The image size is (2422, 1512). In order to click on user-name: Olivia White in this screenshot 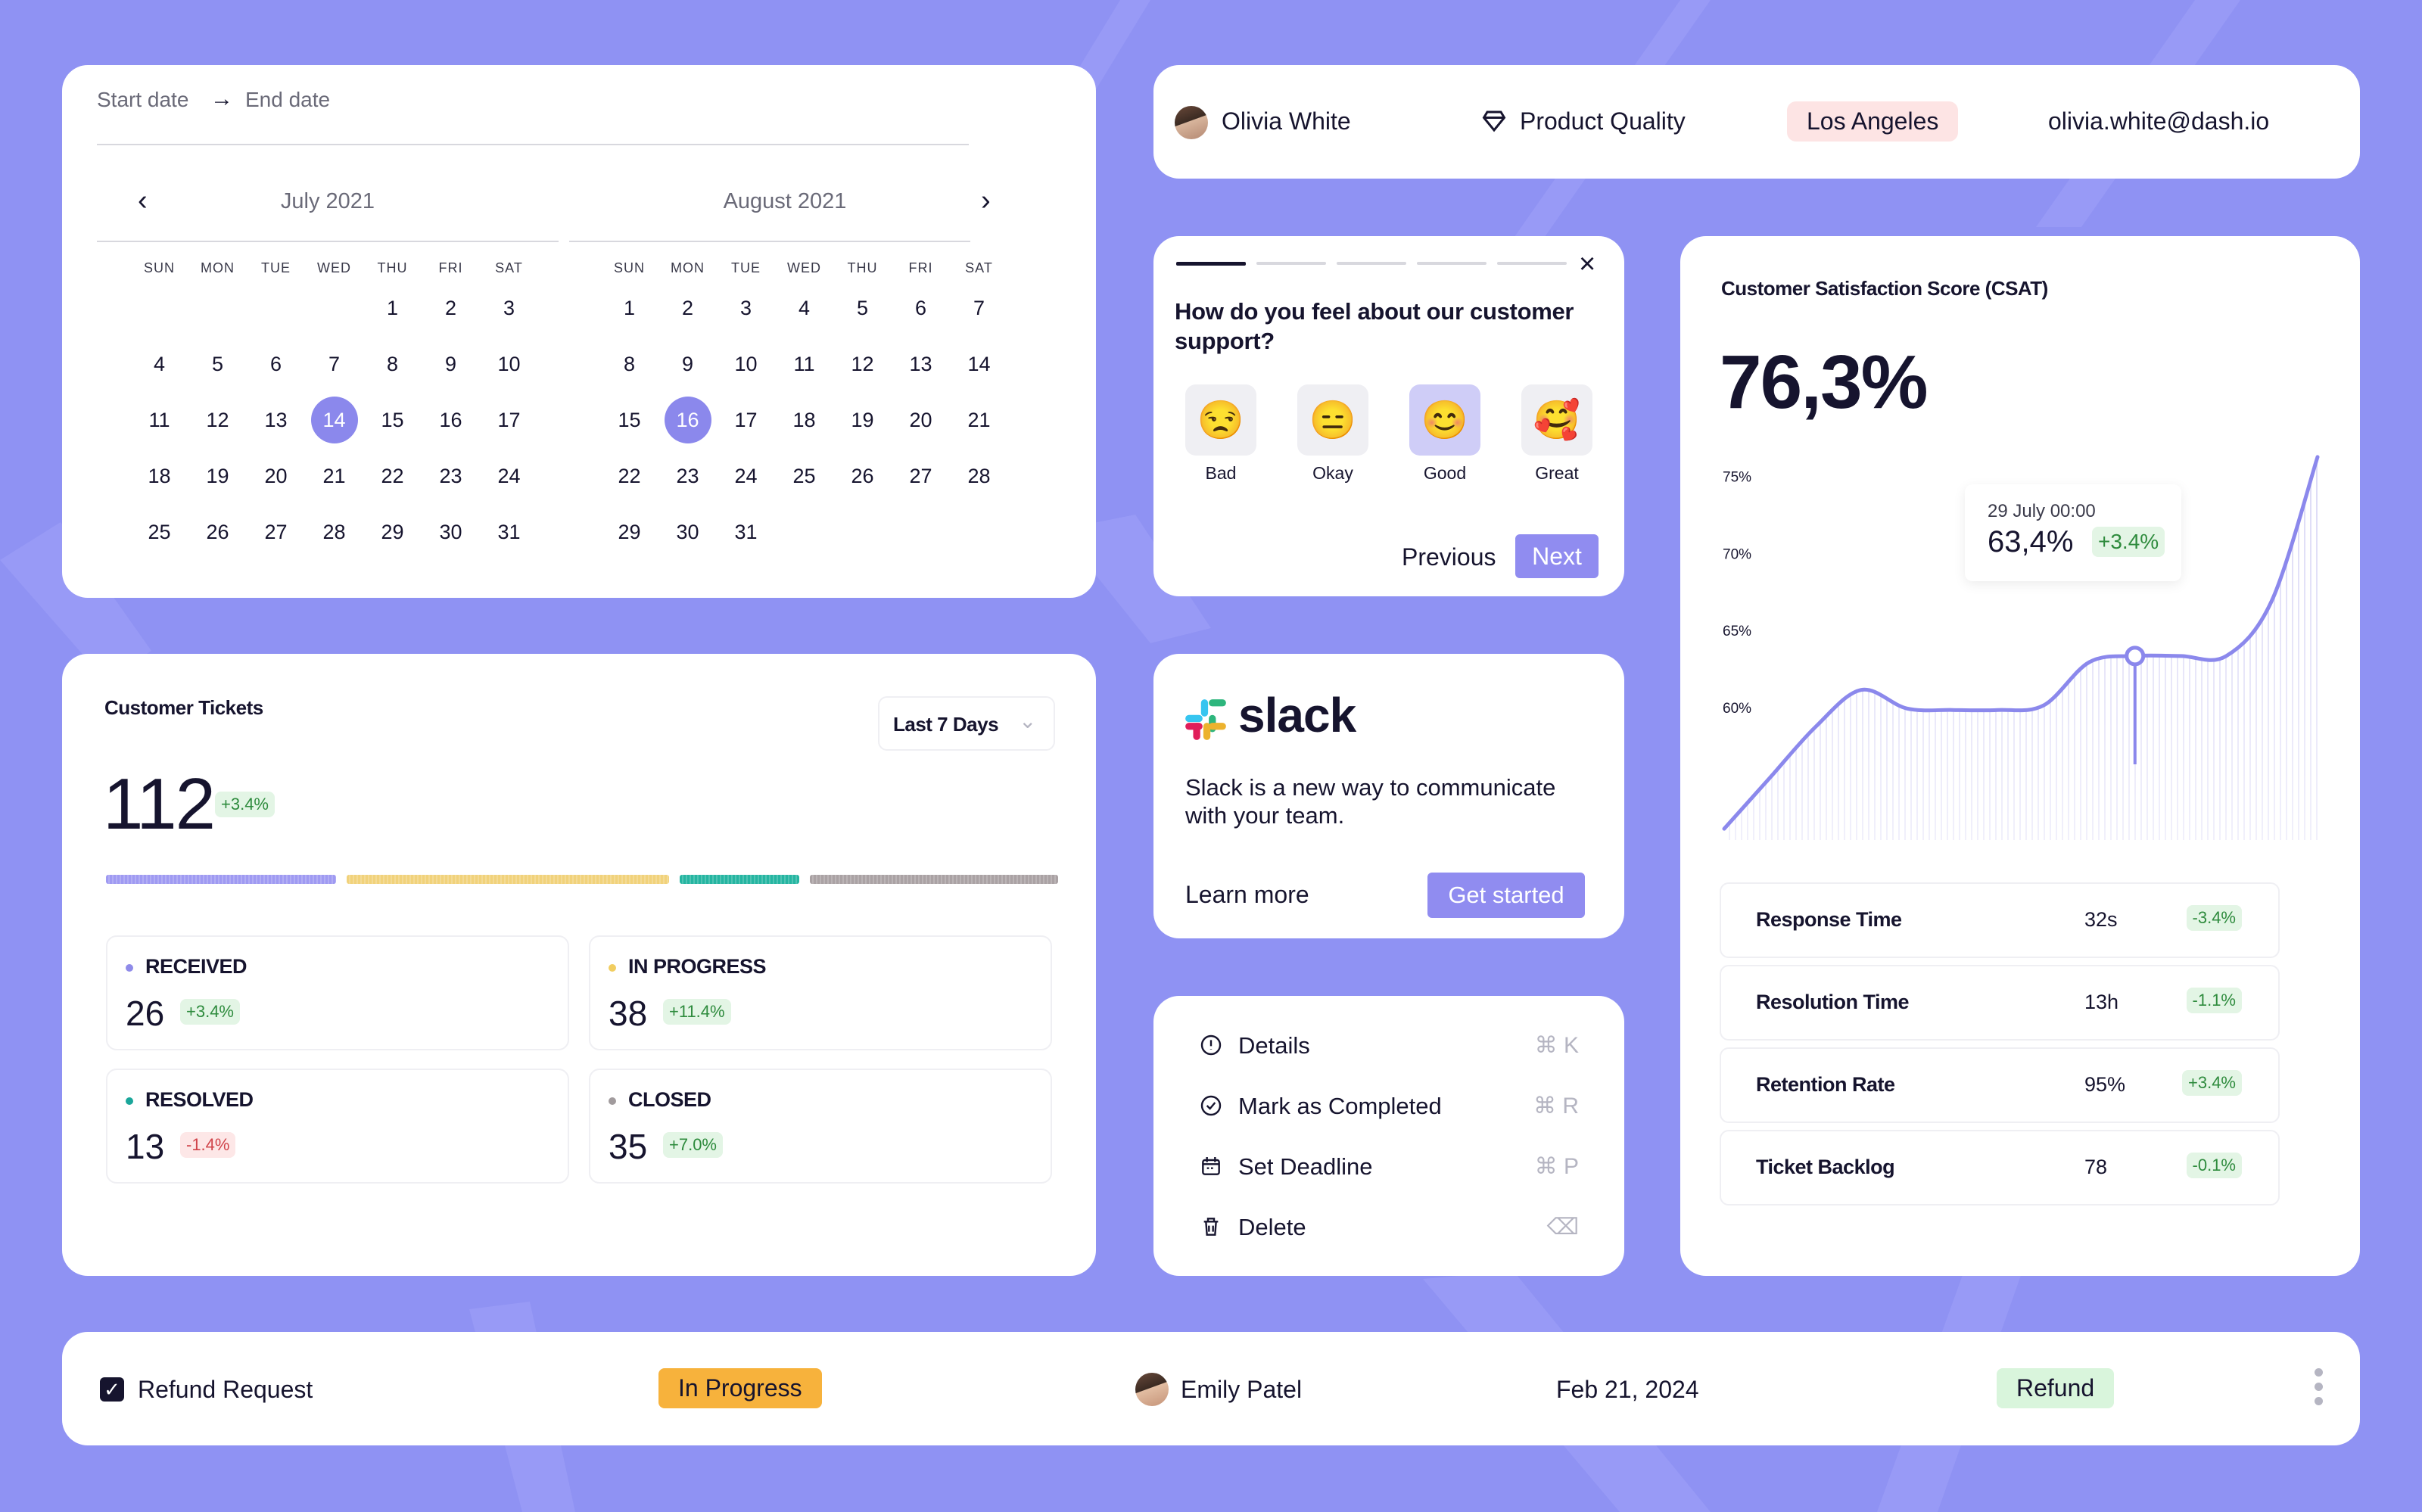, I will do `click(1286, 121)`.